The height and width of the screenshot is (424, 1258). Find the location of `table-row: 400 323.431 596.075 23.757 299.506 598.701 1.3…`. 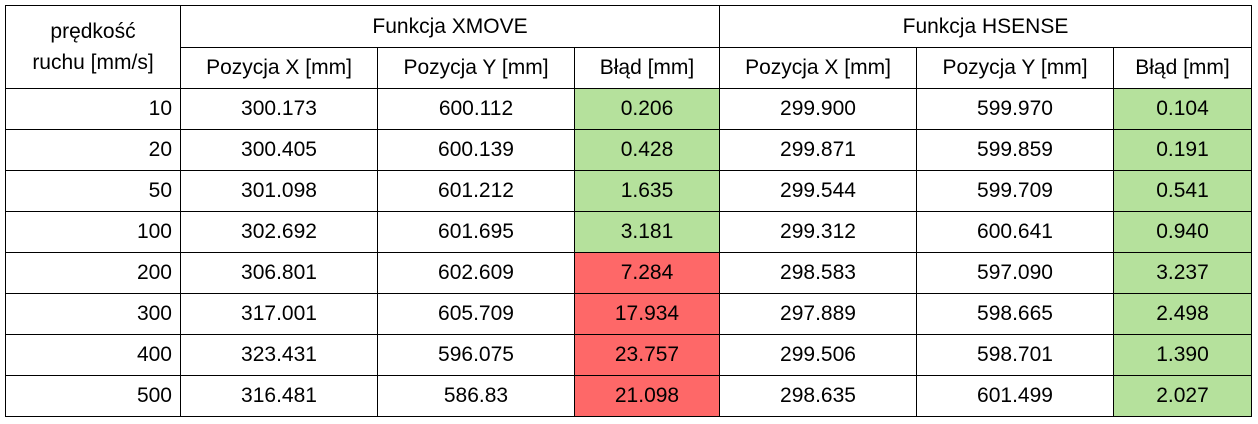

table-row: 400 323.431 596.075 23.757 299.506 598.701 1.3… is located at coordinates (628, 355).